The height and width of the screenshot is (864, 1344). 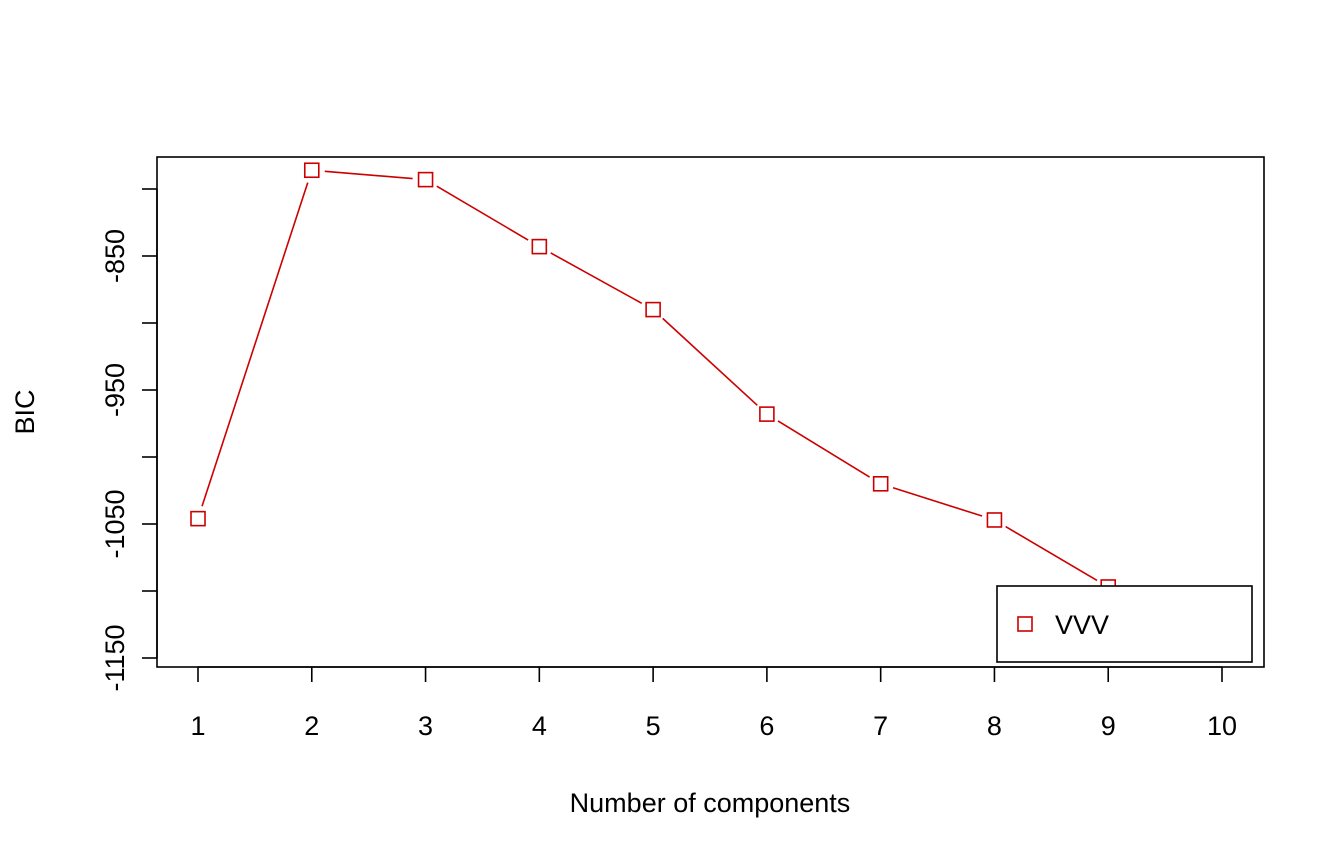 I want to click on y-tick-label: -850, so click(x=115, y=256).